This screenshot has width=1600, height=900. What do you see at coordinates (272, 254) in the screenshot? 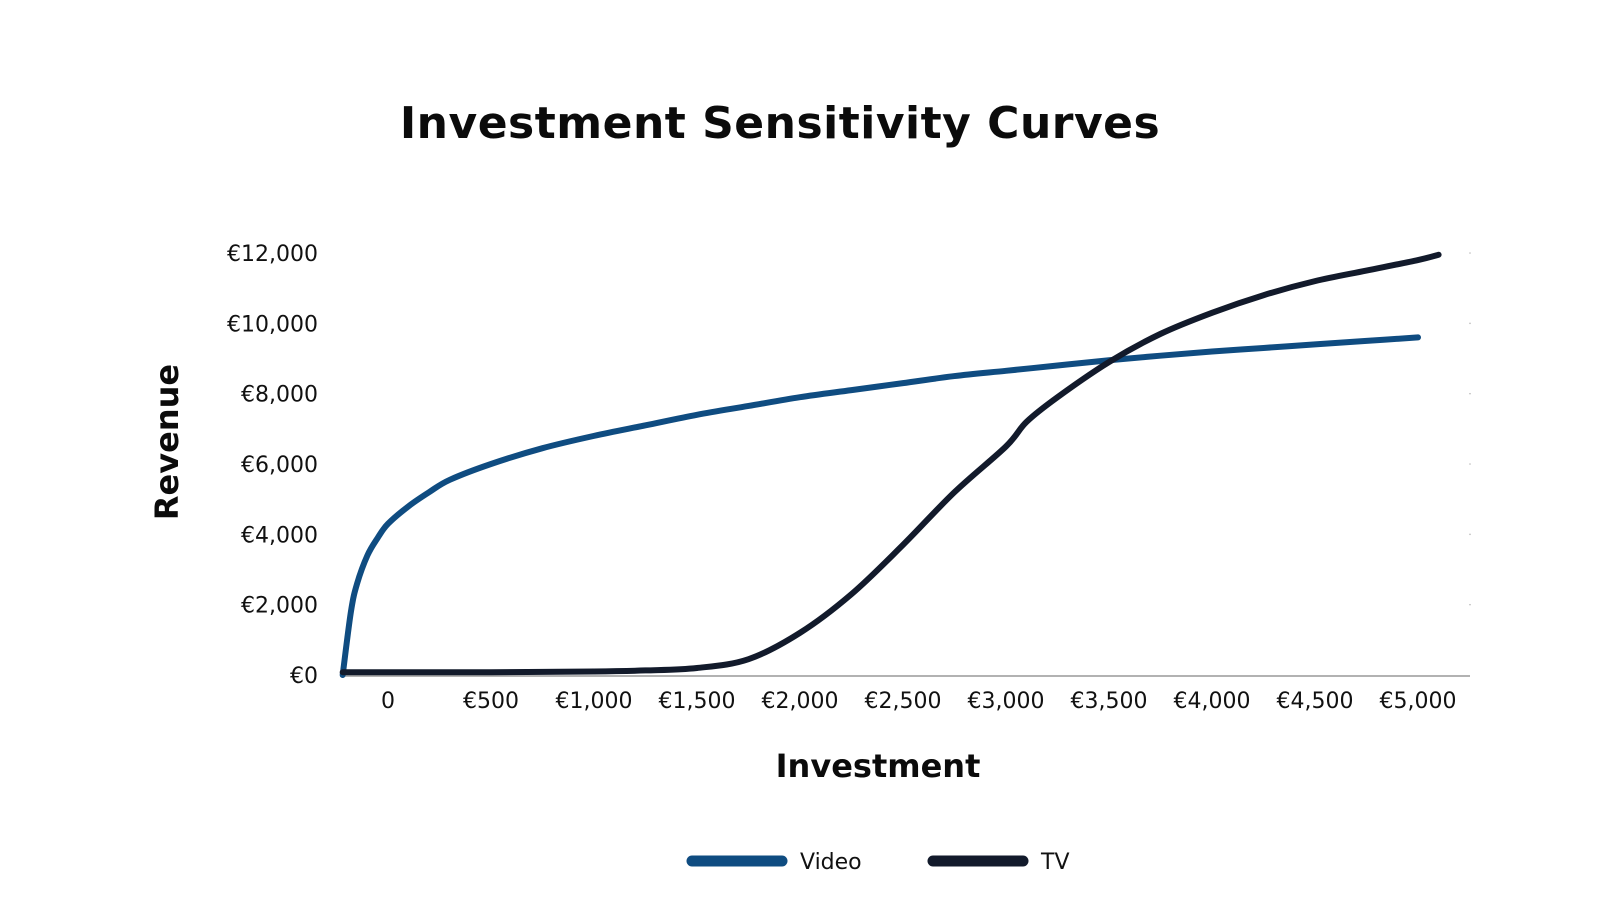
I see `y-tick-label: €12,000` at bounding box center [272, 254].